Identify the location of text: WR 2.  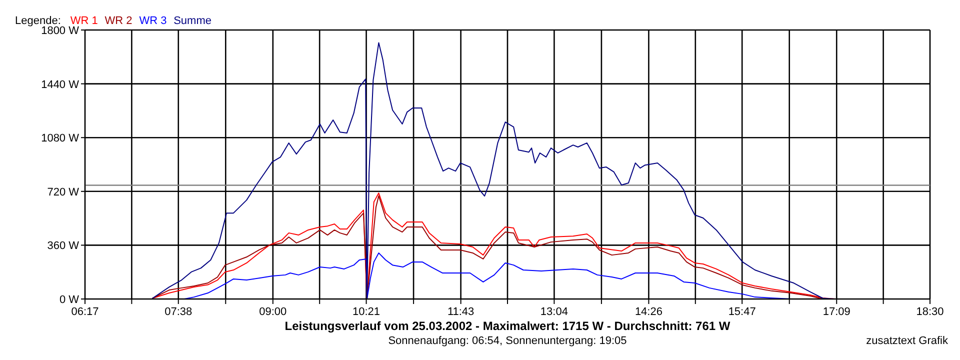
(118, 21).